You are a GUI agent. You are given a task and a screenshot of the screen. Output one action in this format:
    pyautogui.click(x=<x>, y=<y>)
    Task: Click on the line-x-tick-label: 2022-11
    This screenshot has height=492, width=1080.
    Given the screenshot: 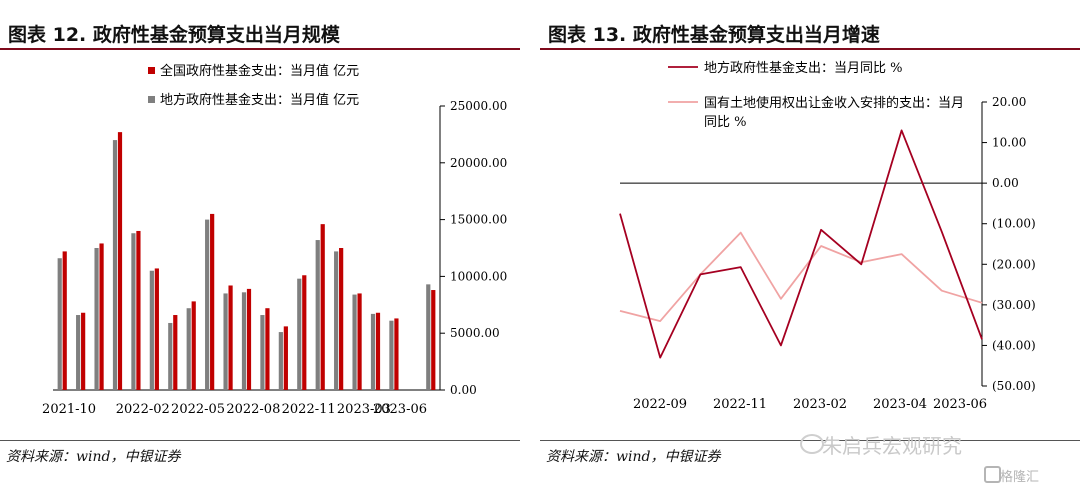 What is the action you would take?
    pyautogui.click(x=740, y=404)
    